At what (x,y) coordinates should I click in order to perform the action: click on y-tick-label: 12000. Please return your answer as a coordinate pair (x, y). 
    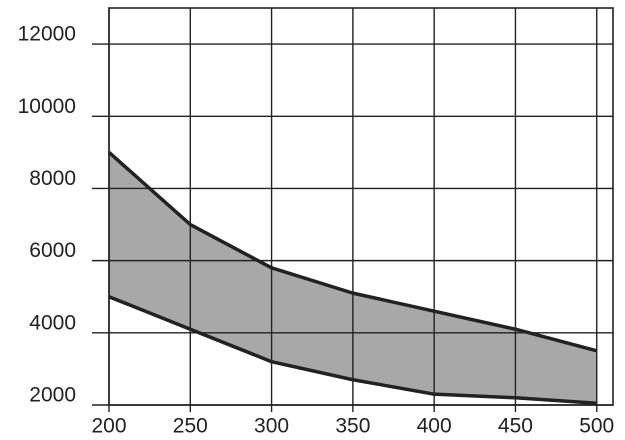
    Looking at the image, I should click on (47, 34).